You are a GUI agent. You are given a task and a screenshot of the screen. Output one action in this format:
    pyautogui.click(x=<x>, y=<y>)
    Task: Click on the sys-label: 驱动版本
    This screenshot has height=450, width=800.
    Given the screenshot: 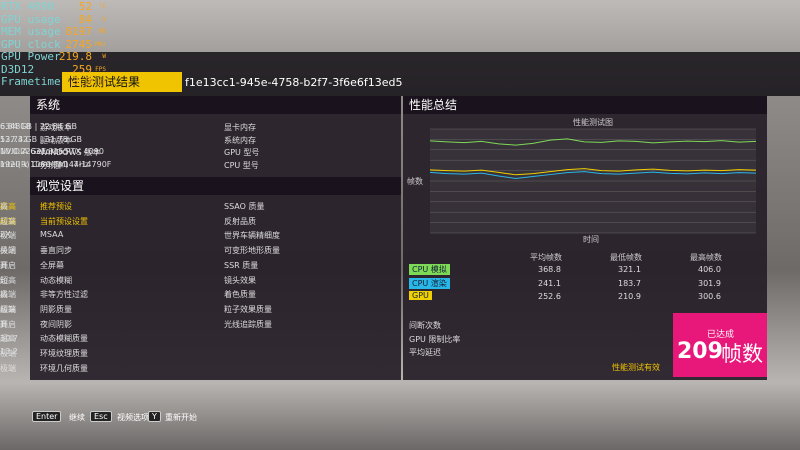 What is the action you would take?
    pyautogui.click(x=56, y=140)
    